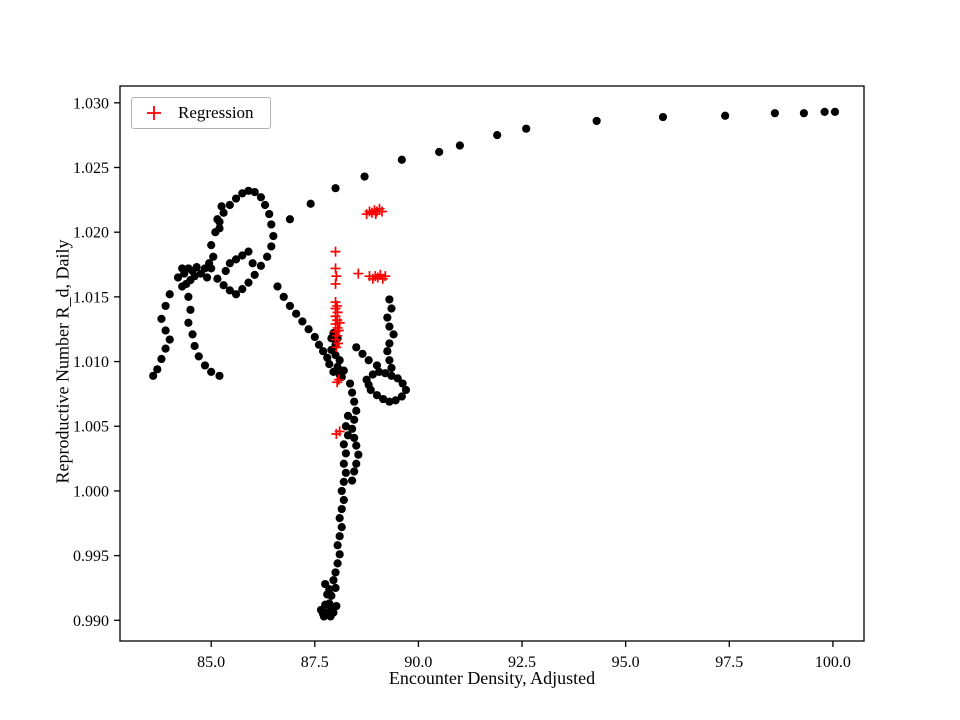 Image resolution: width=960 pixels, height=720 pixels. What do you see at coordinates (522, 662) in the screenshot?
I see `x-tick-label: 92.5` at bounding box center [522, 662].